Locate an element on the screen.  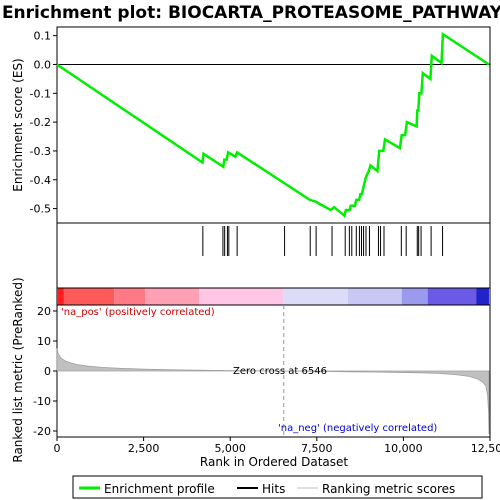
colorbar-layer is located at coordinates (273, 296).